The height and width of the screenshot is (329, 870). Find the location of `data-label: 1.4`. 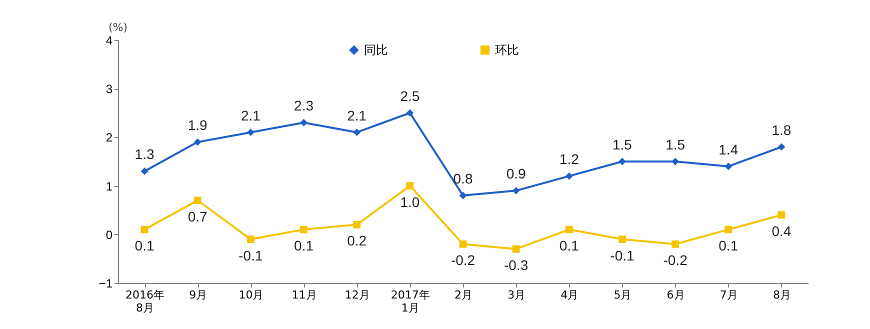

data-label: 1.4 is located at coordinates (728, 149).